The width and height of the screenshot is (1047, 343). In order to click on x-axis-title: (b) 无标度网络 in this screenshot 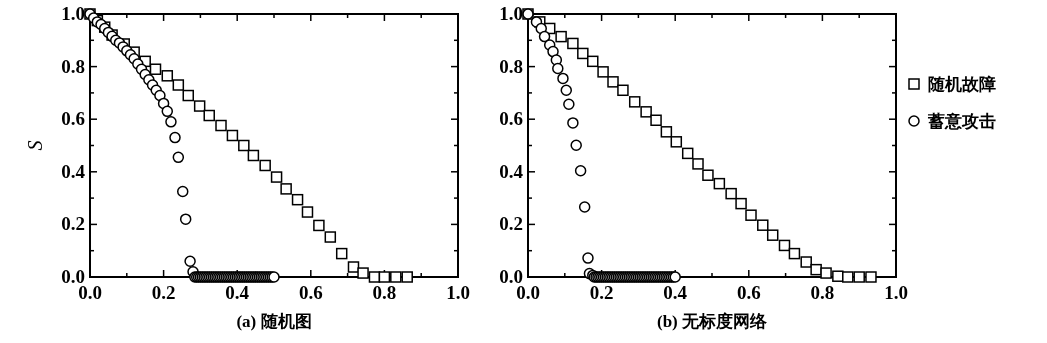, I will do `click(712, 321)`.